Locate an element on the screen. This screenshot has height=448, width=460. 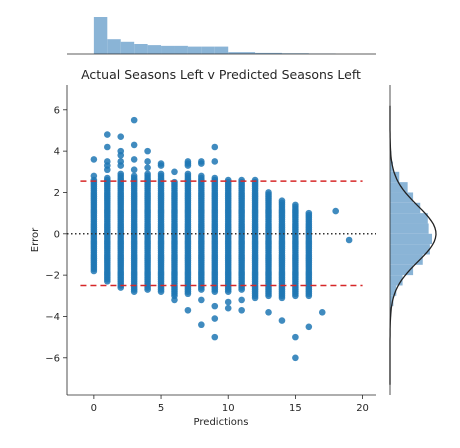
x-tick-label: 15 is located at coordinates (295, 408).